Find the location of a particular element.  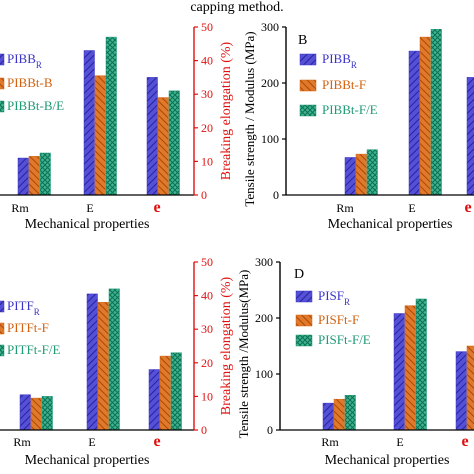

y-tick-label: 30 is located at coordinates (207, 329).